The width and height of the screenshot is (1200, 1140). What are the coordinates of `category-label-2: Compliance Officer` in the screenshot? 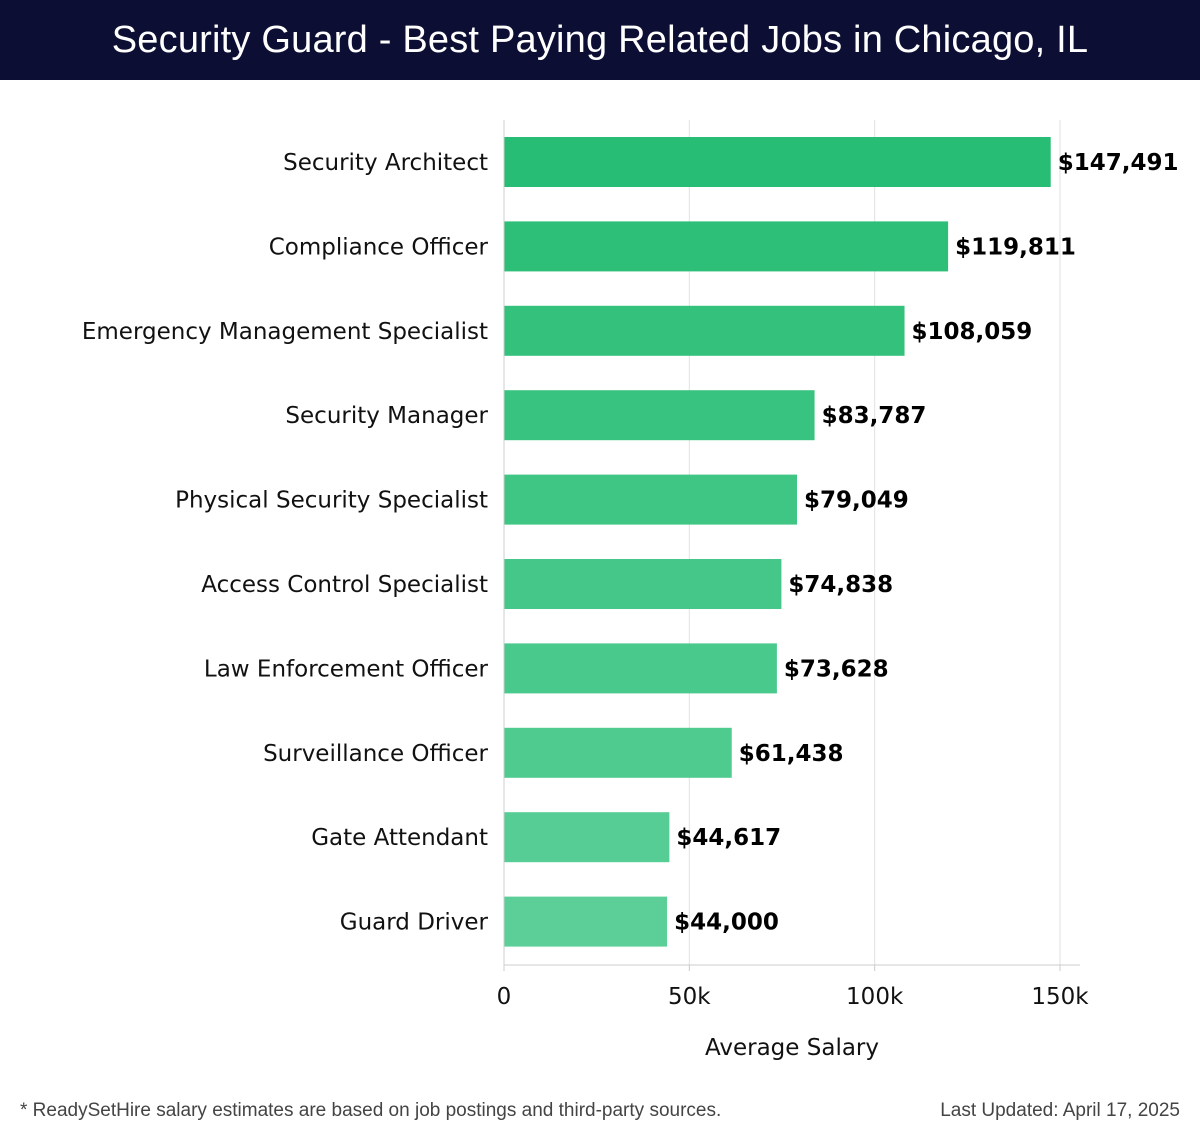 It's located at (379, 247).